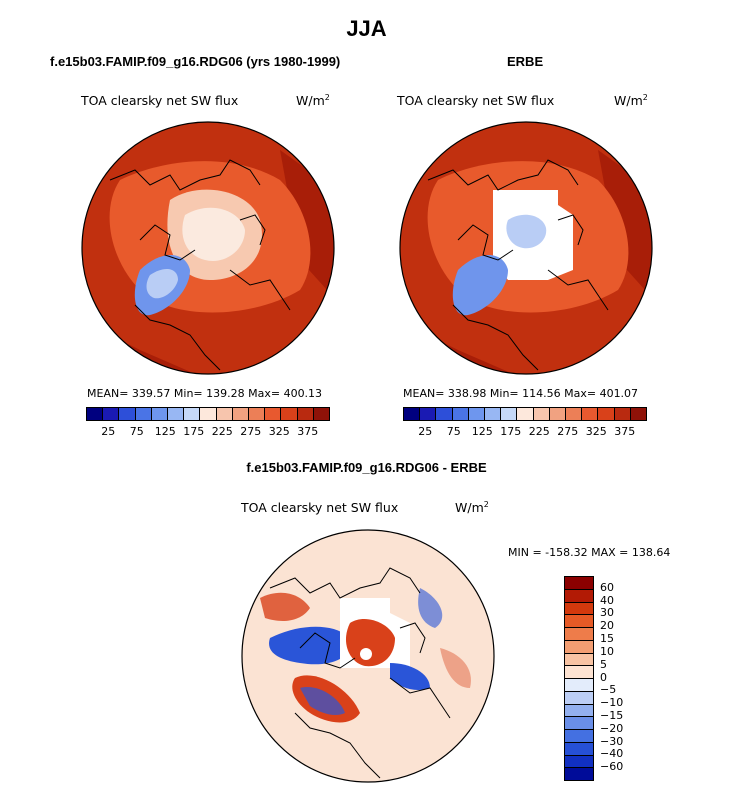 The height and width of the screenshot is (789, 733). What do you see at coordinates (607, 651) in the screenshot?
I see `colorbar-tick-label: 10` at bounding box center [607, 651].